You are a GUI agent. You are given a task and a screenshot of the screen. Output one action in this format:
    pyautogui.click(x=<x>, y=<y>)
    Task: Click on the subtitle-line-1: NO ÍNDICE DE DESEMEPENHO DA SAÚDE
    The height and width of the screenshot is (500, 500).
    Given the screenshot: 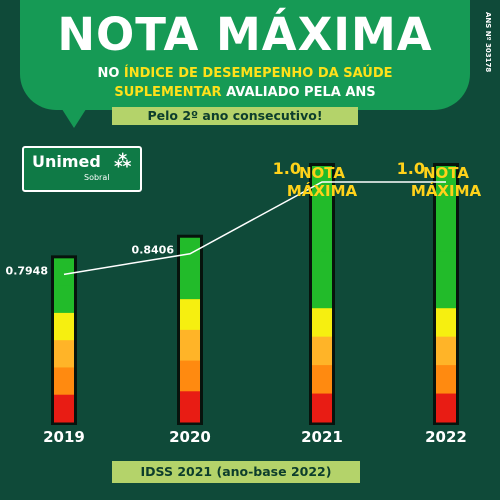 What is the action you would take?
    pyautogui.click(x=245, y=73)
    